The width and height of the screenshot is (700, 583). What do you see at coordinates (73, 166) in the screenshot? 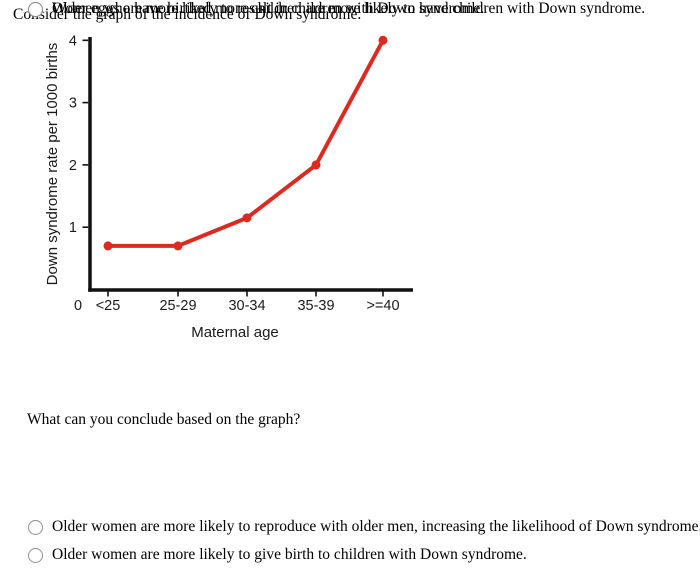
I see `y-tick-label: 2` at bounding box center [73, 166].